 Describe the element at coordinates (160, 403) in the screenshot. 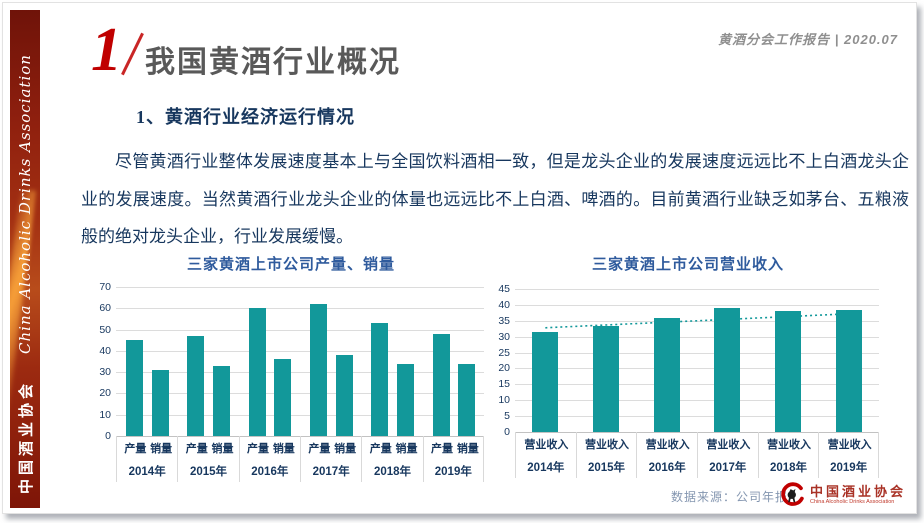

I see `bar-销量-2014年` at that location.